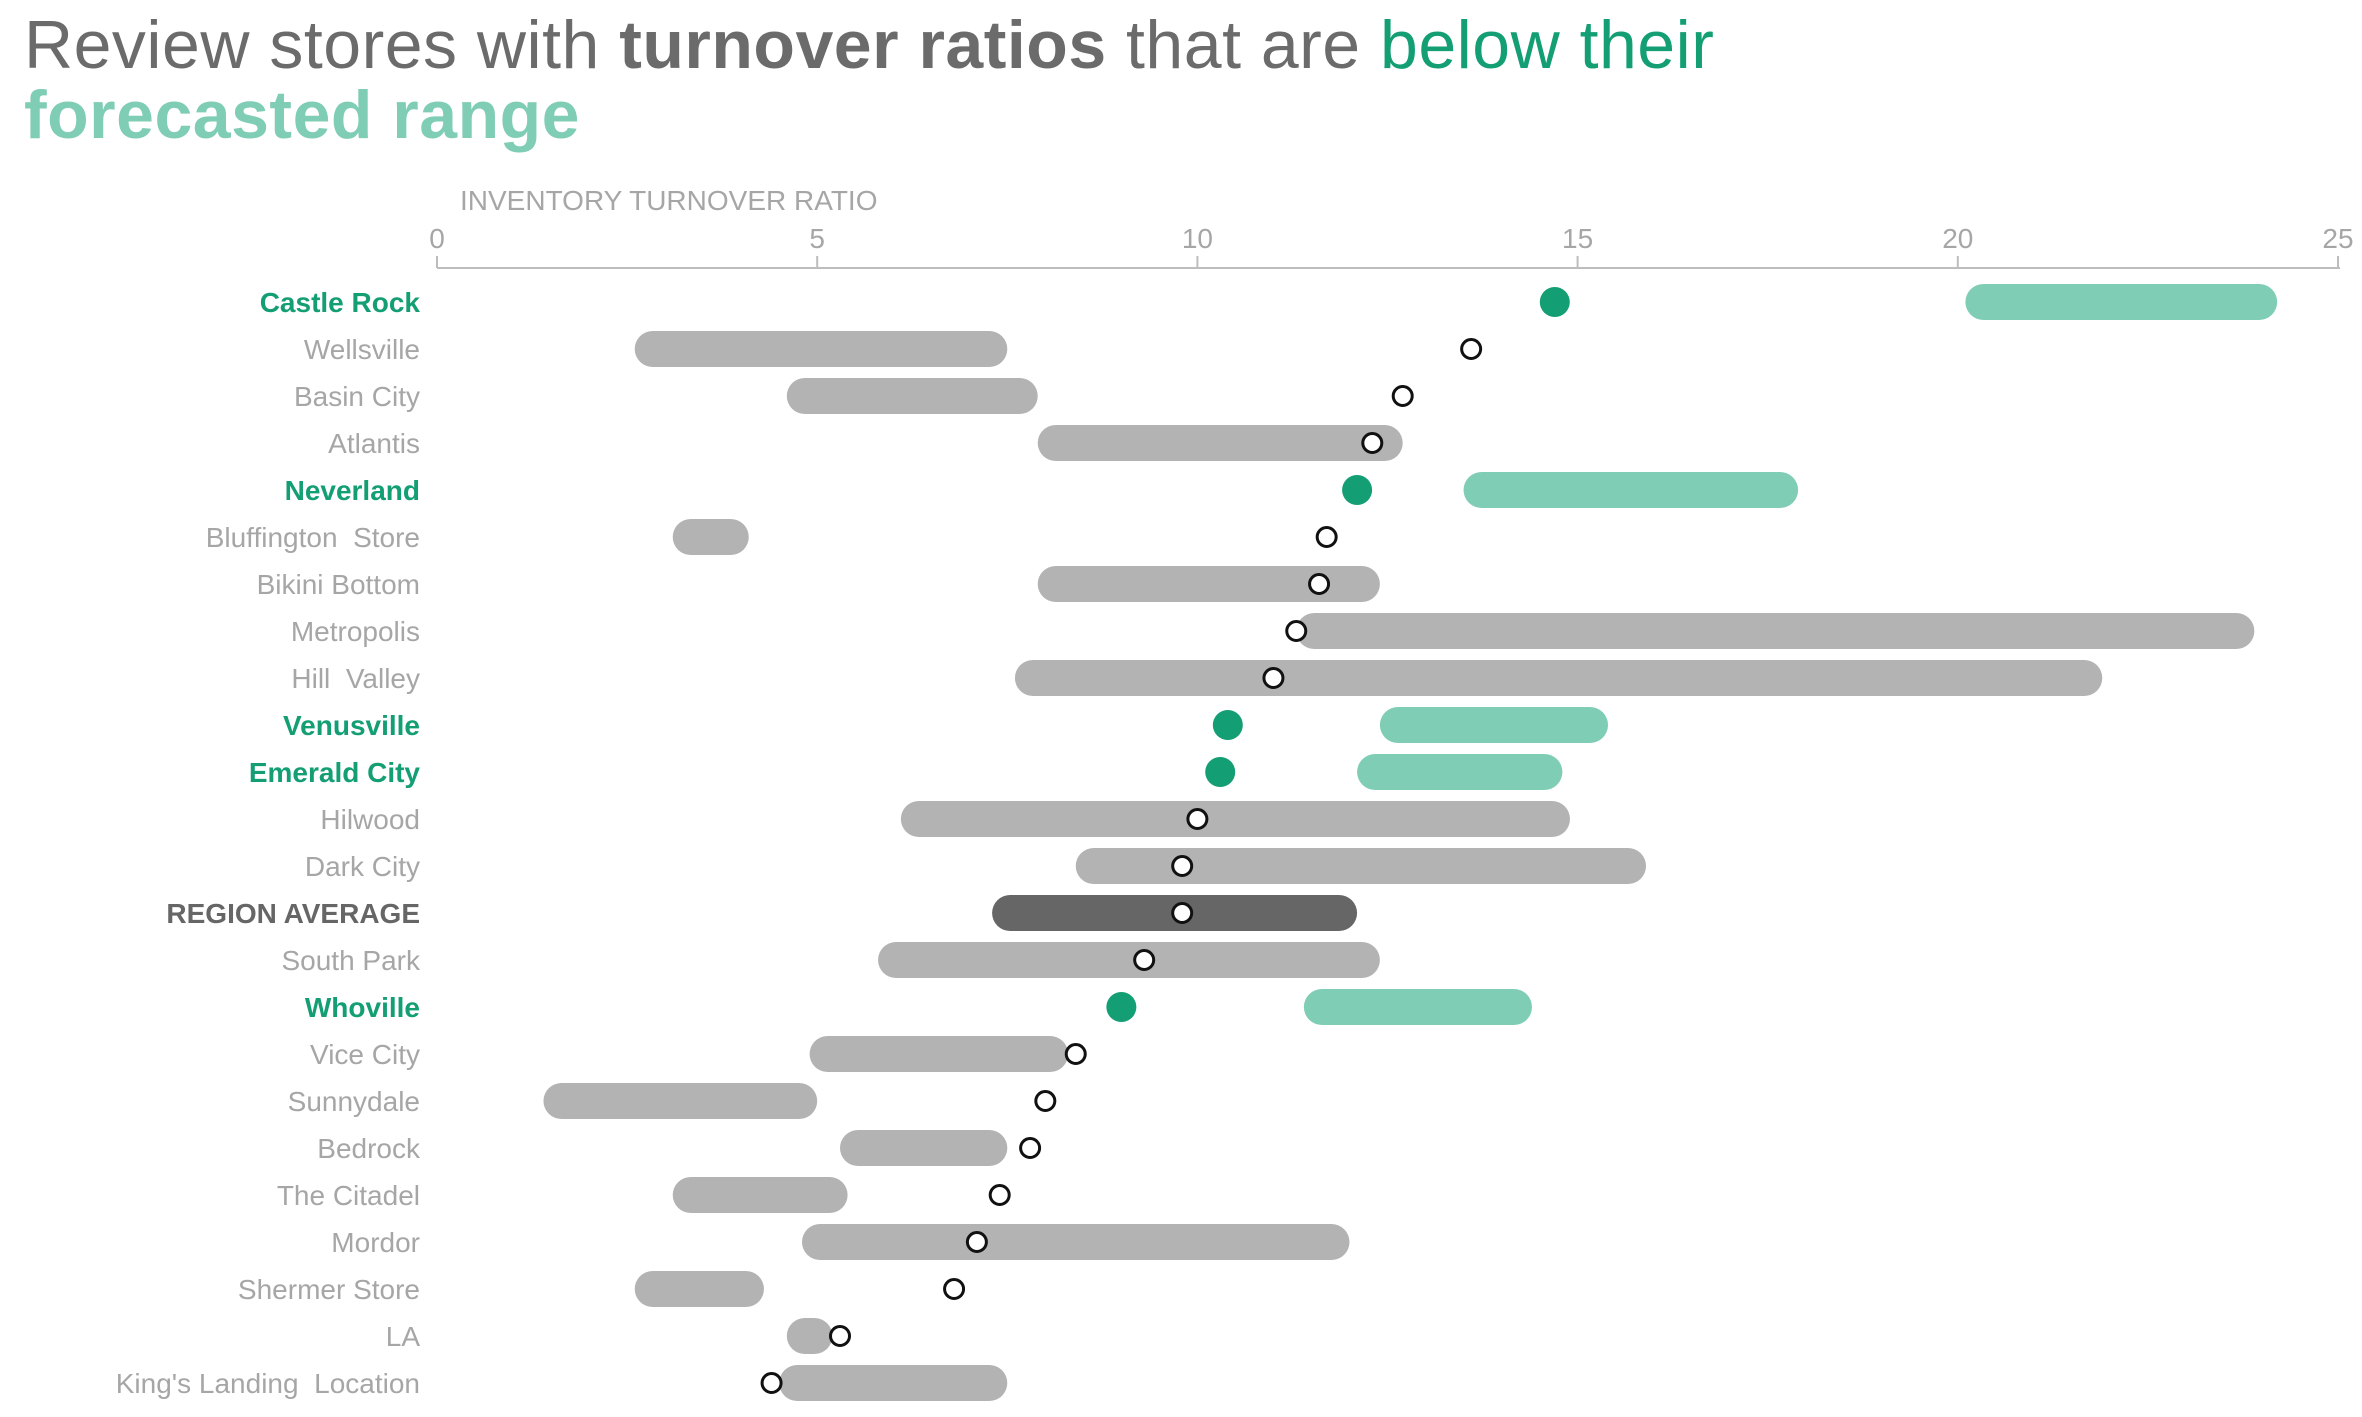 The image size is (2362, 1417). Describe the element at coordinates (351, 960) in the screenshot. I see `row-label: South Park` at that location.